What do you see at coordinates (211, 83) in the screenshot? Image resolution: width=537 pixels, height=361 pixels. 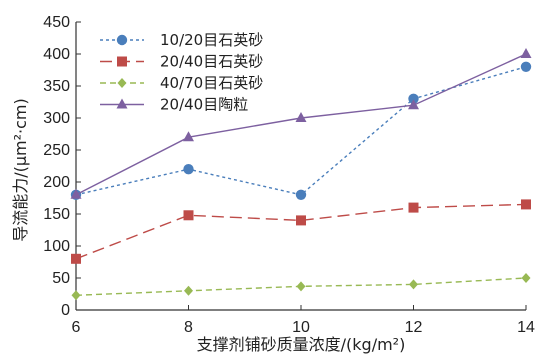 I see `legend-label: 40/70目石英砂` at bounding box center [211, 83].